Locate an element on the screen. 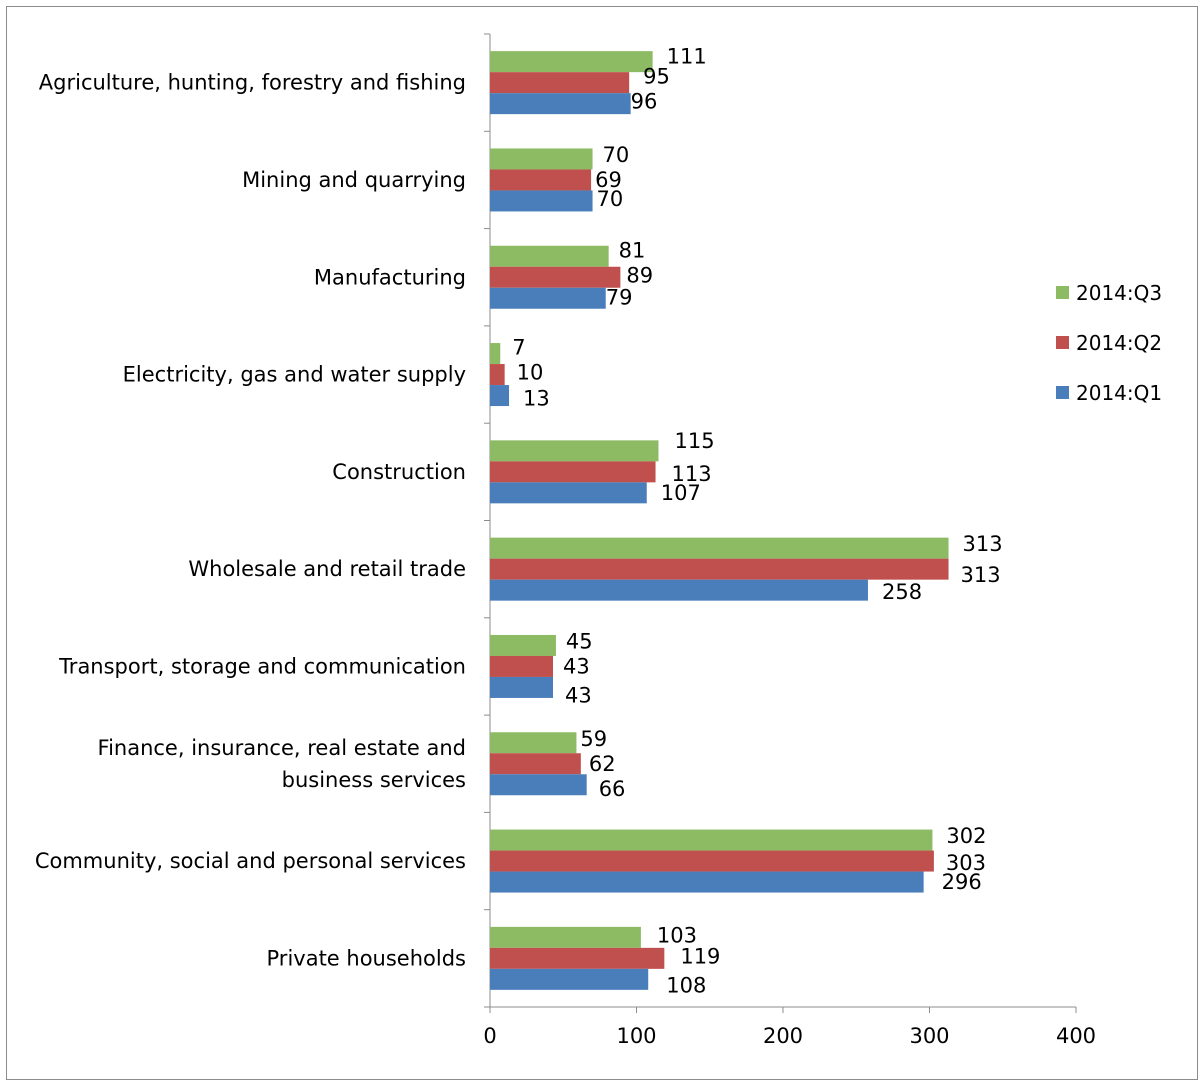 Image resolution: width=1203 pixels, height=1086 pixels. data-label: 10 is located at coordinates (530, 373).